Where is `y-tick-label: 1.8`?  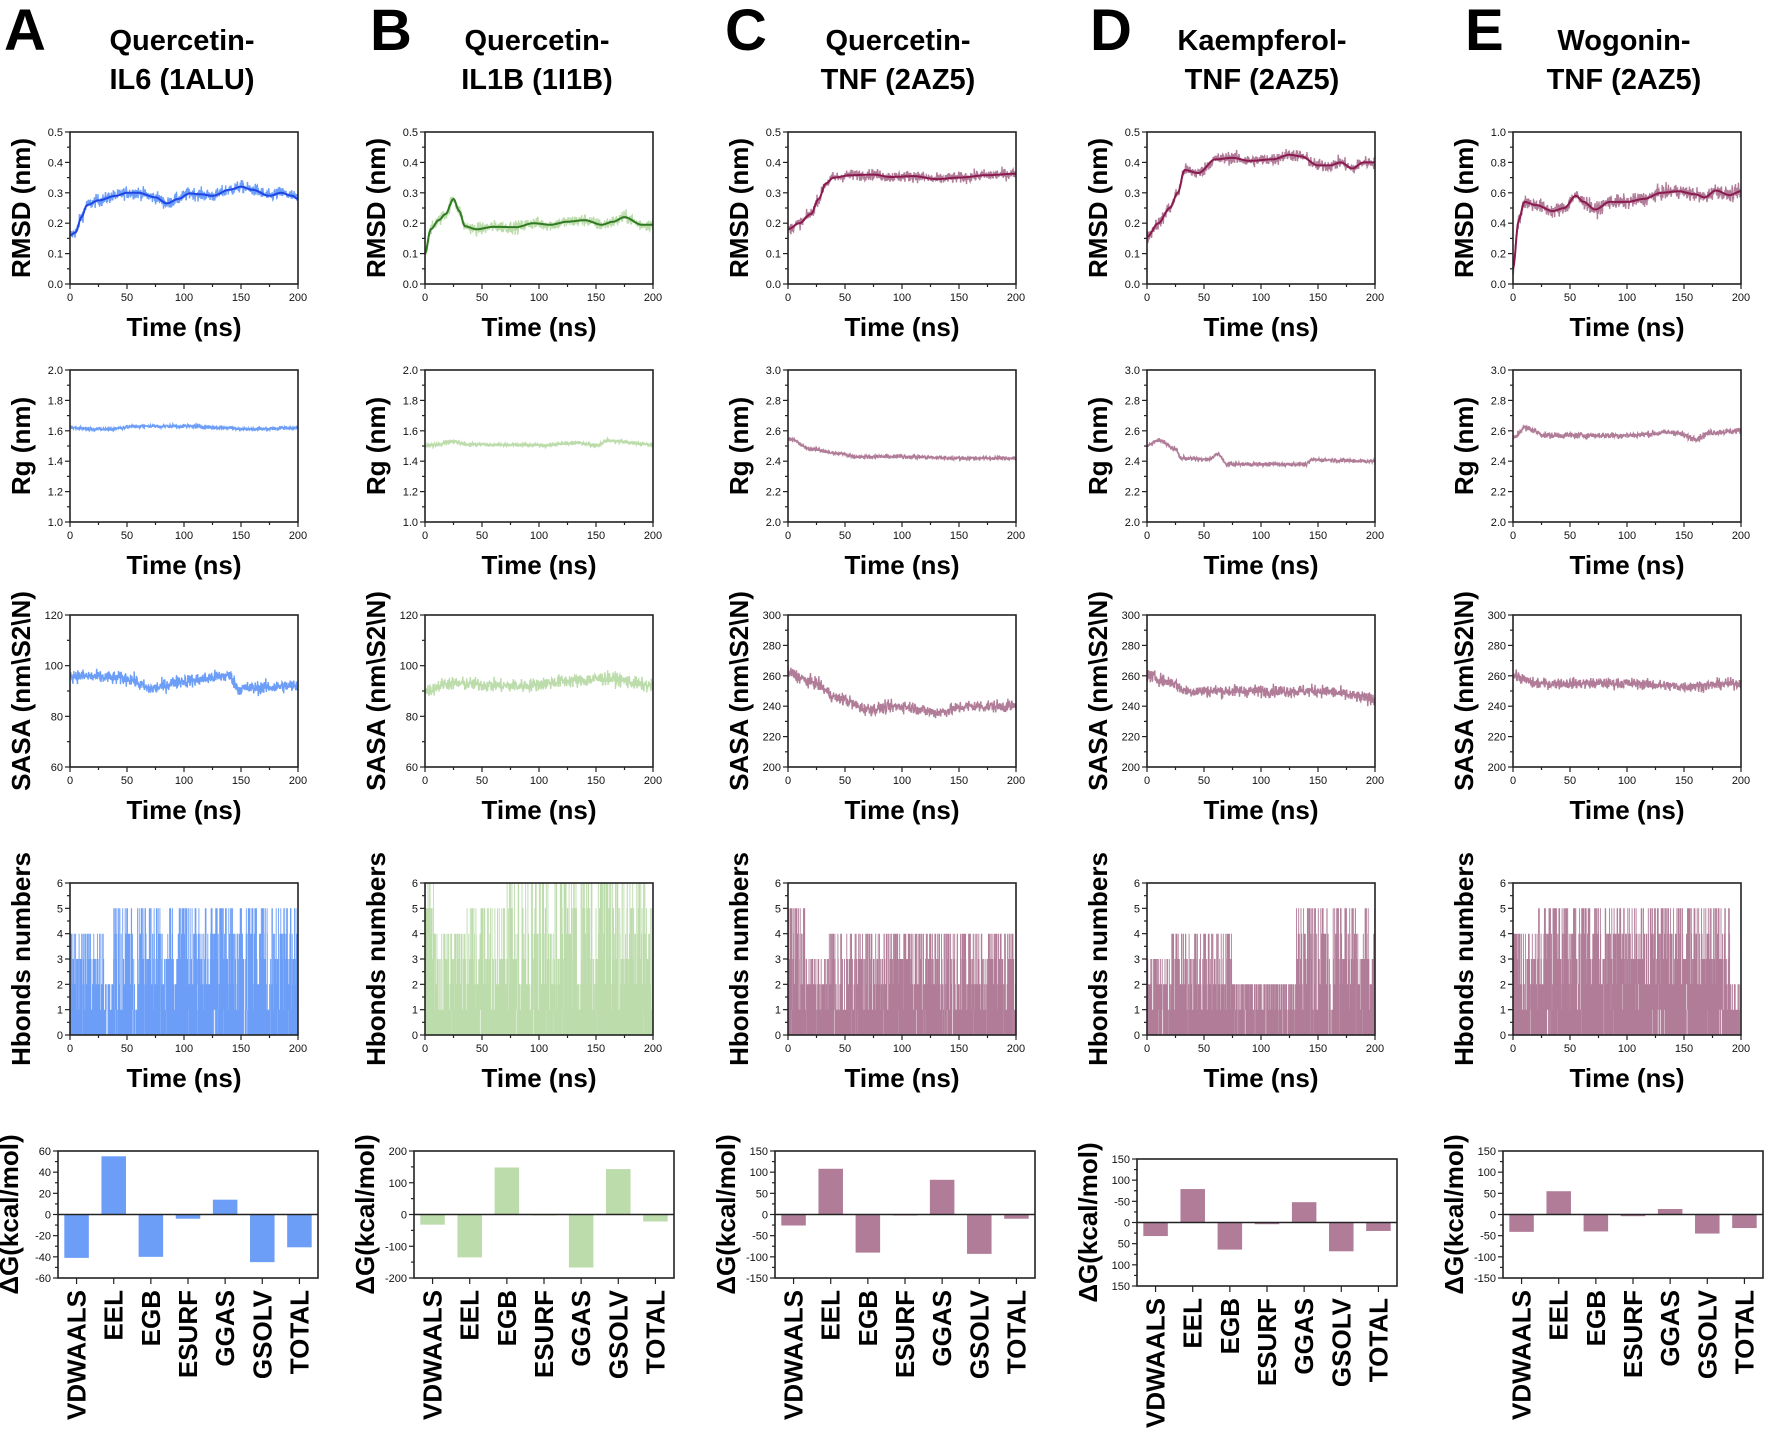
y-tick-label: 1.8 is located at coordinates (55, 401).